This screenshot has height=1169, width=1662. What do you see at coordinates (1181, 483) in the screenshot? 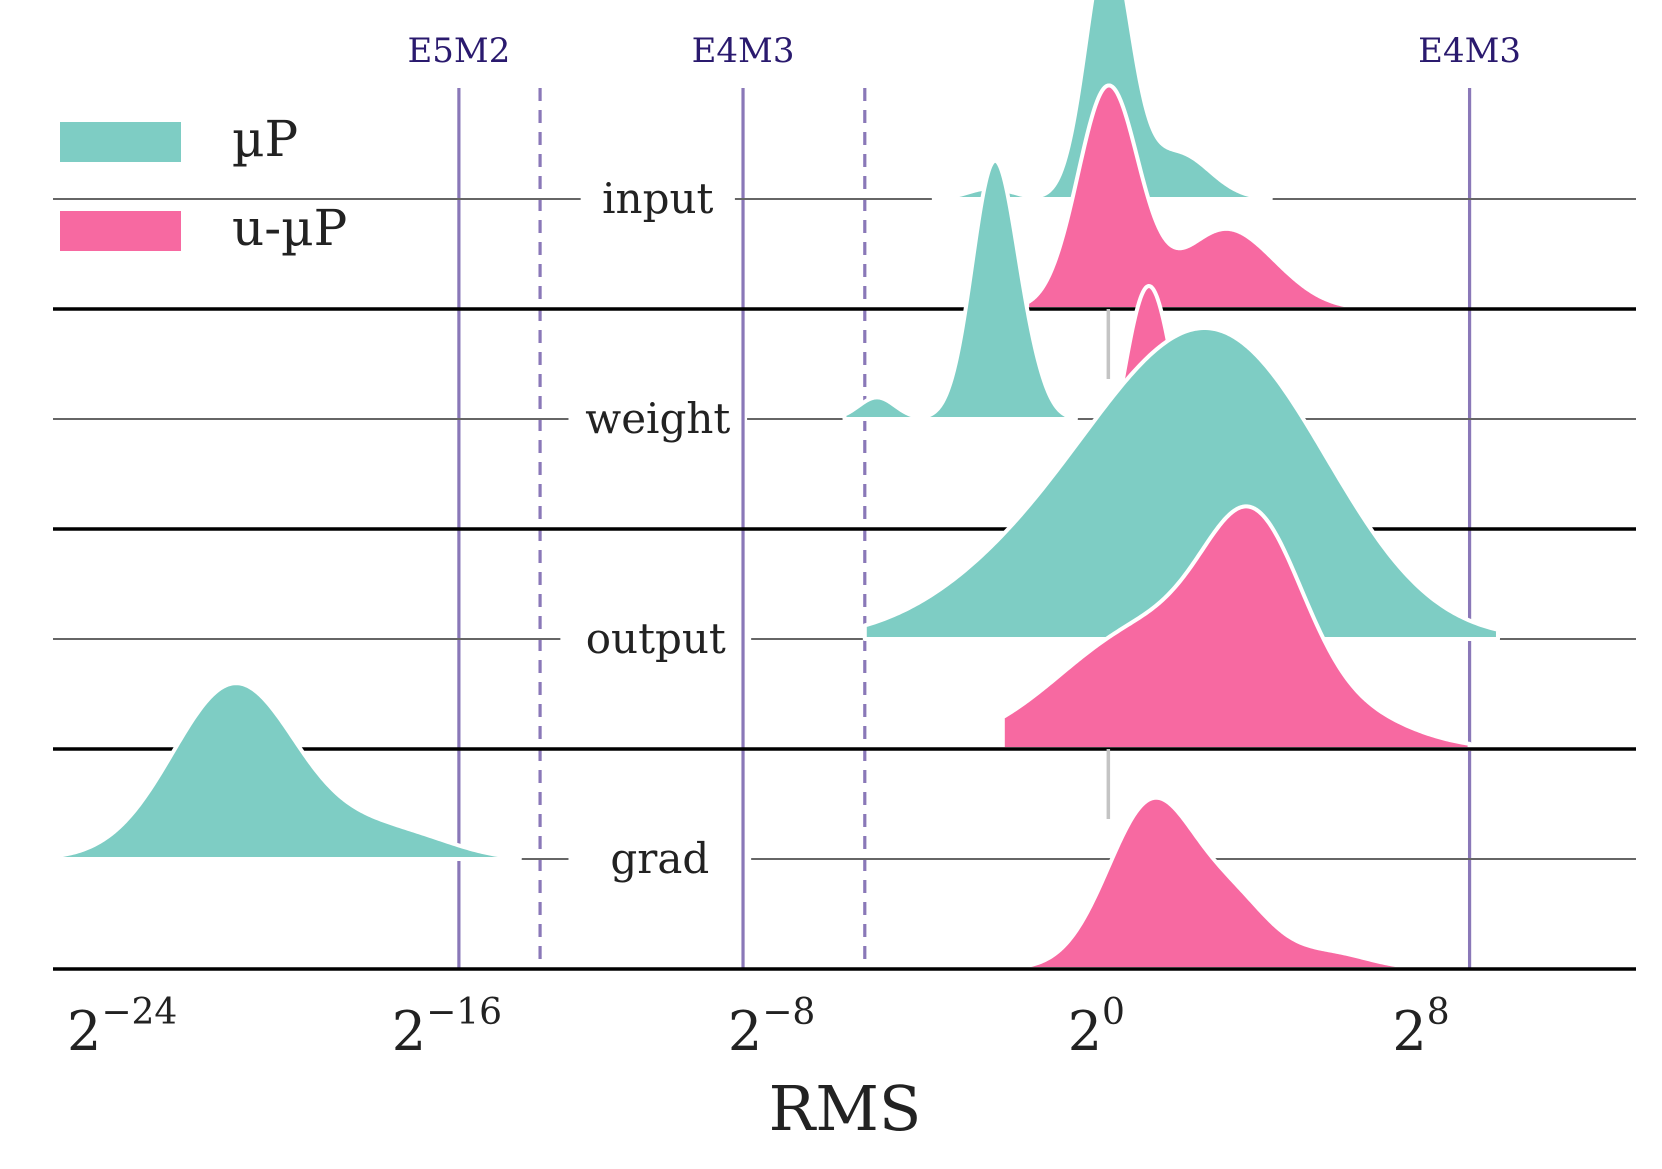
I see `density-output-mup` at bounding box center [1181, 483].